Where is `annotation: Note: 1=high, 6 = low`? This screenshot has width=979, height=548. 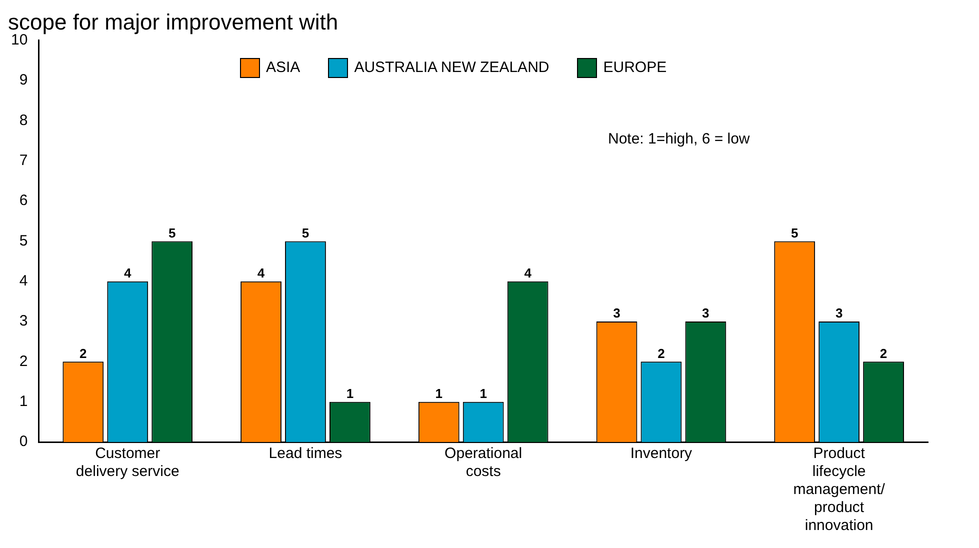
annotation: Note: 1=high, 6 = low is located at coordinates (679, 139).